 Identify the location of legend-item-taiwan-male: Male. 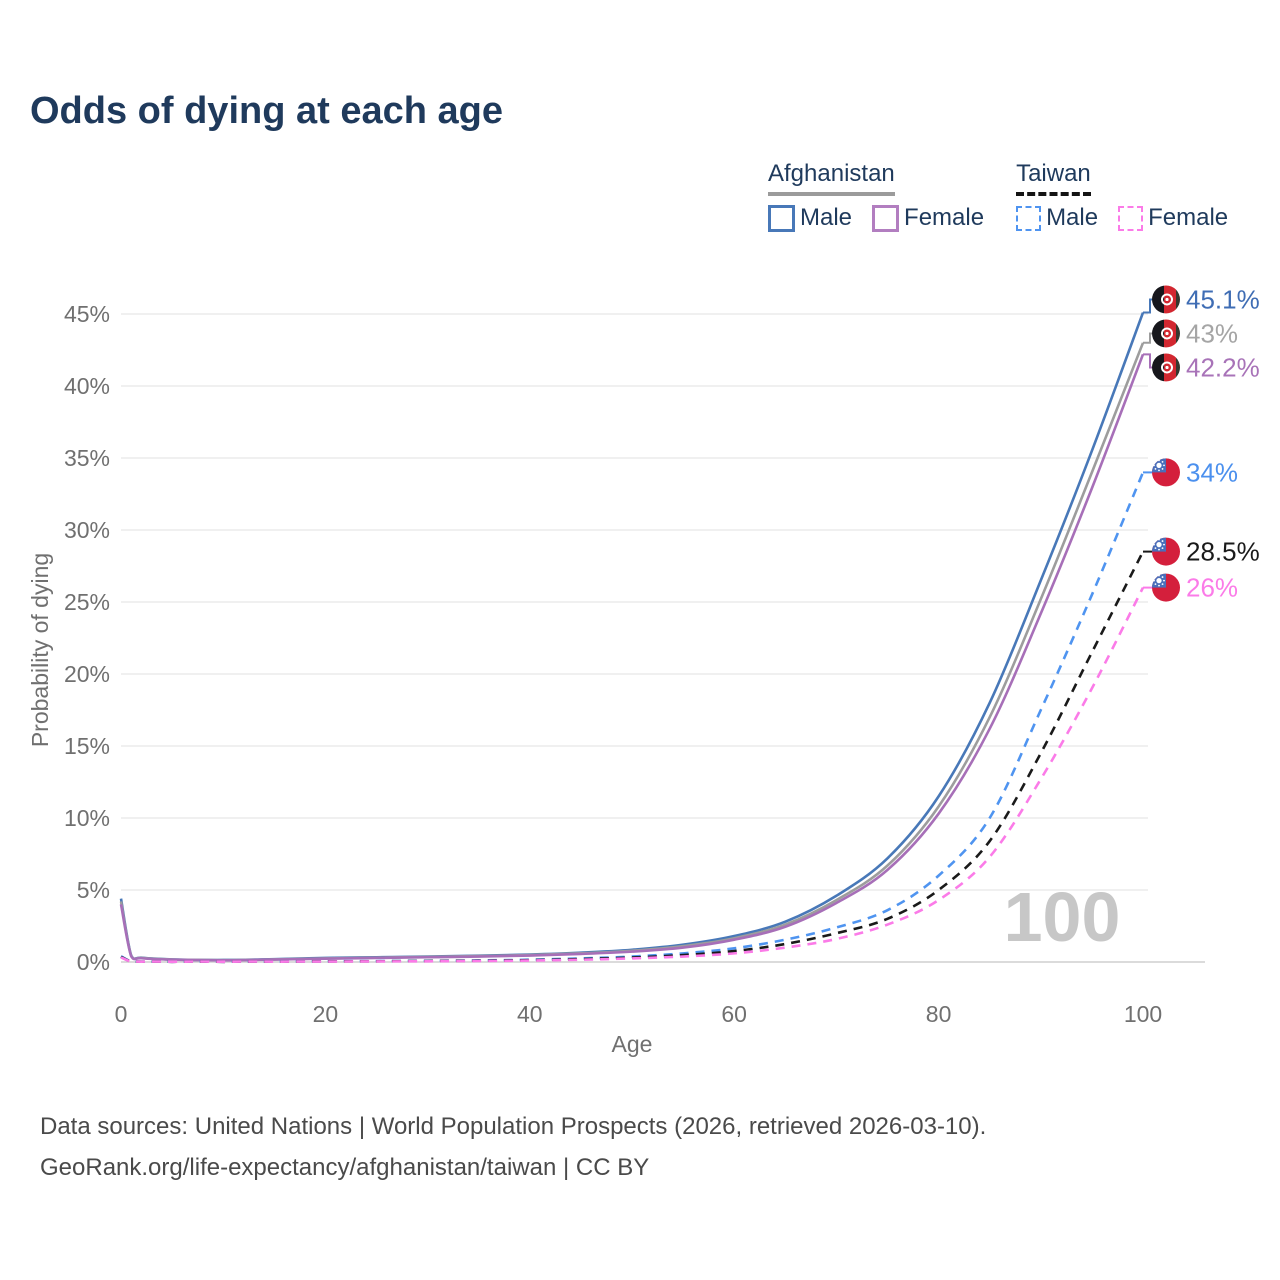
(1057, 218).